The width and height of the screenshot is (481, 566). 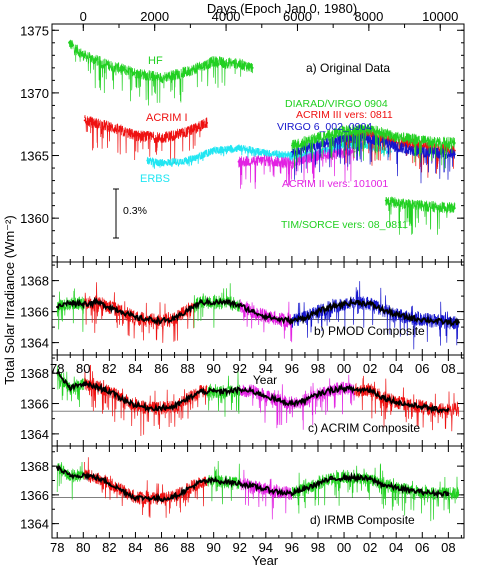 I want to click on y-tick-label: 1366, so click(x=34, y=404).